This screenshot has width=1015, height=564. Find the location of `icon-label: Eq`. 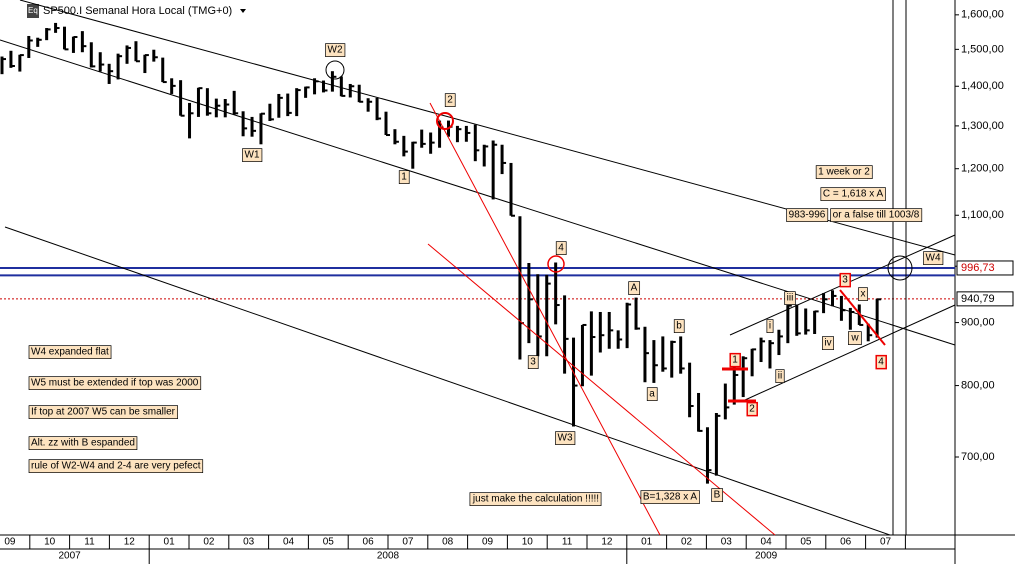

icon-label: Eq is located at coordinates (33, 10).